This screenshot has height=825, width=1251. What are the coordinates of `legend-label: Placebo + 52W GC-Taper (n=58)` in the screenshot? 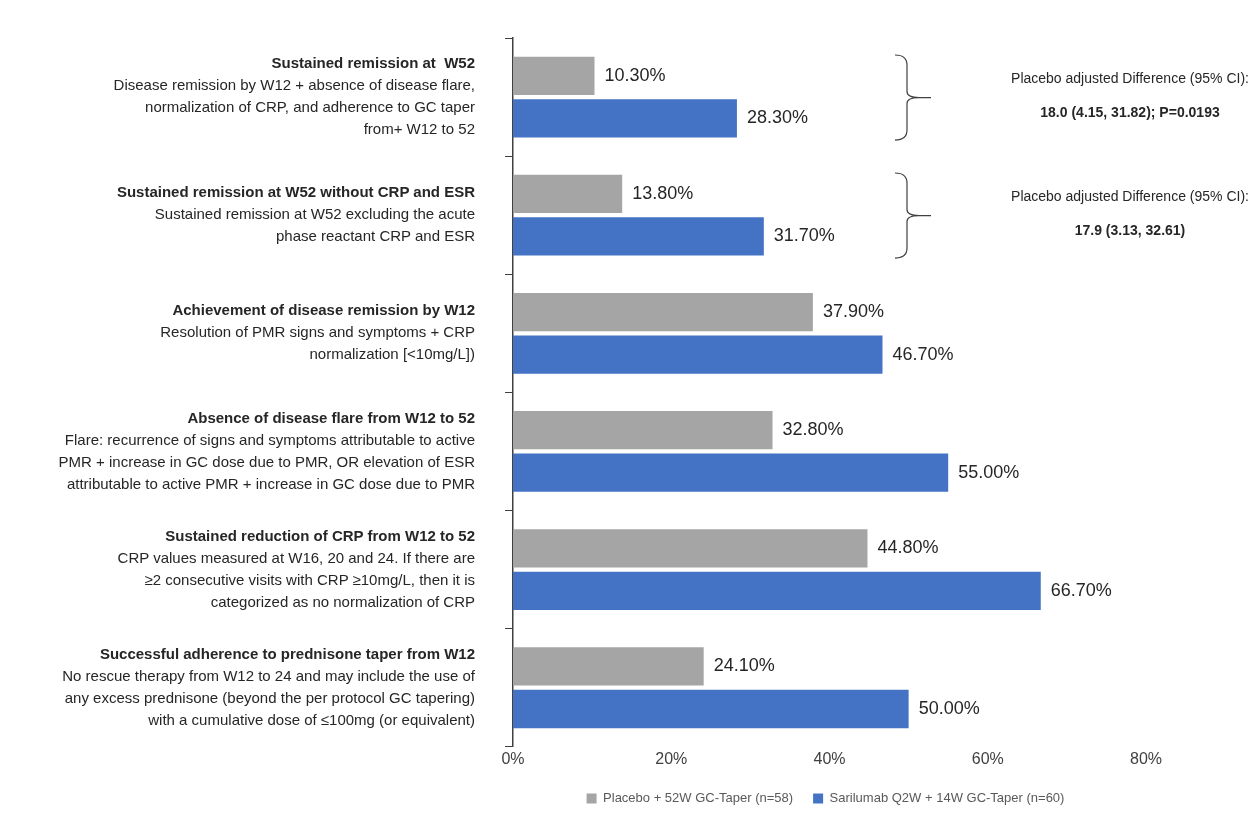 It's located at (698, 798).